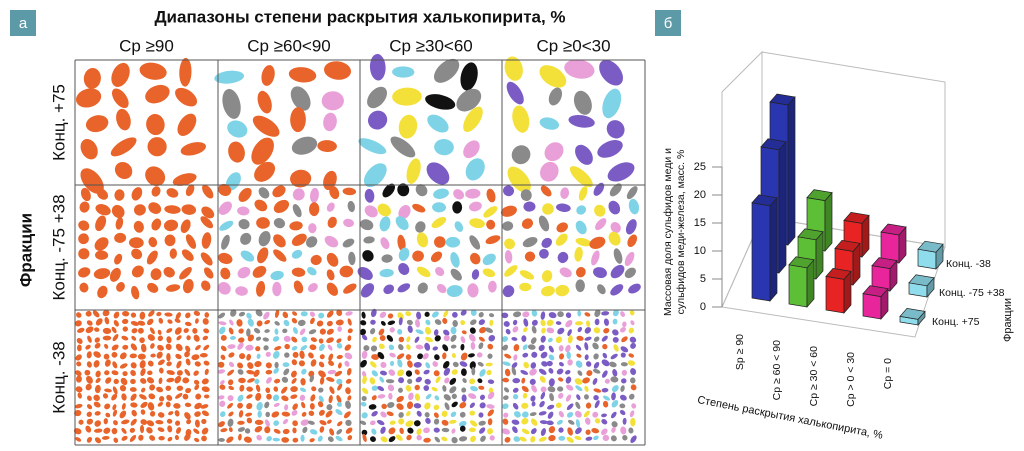 The image size is (1024, 451). What do you see at coordinates (921, 280) in the screenshot?
I see `bar-top` at bounding box center [921, 280].